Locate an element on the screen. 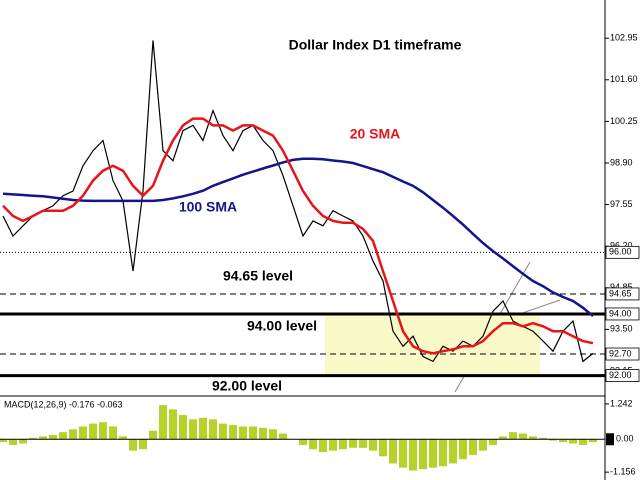  level-label: 94.65 is located at coordinates (620, 293).